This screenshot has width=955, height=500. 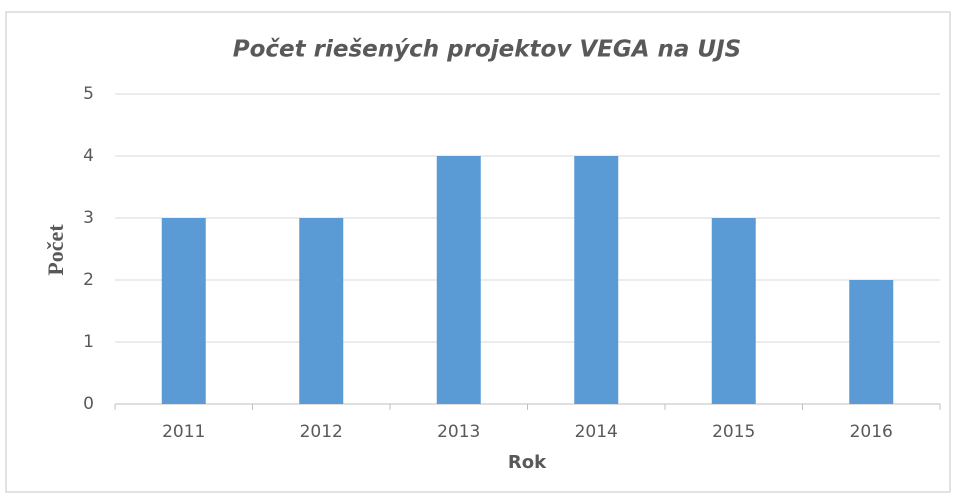 I want to click on y-tick-label: 1, so click(x=88, y=342).